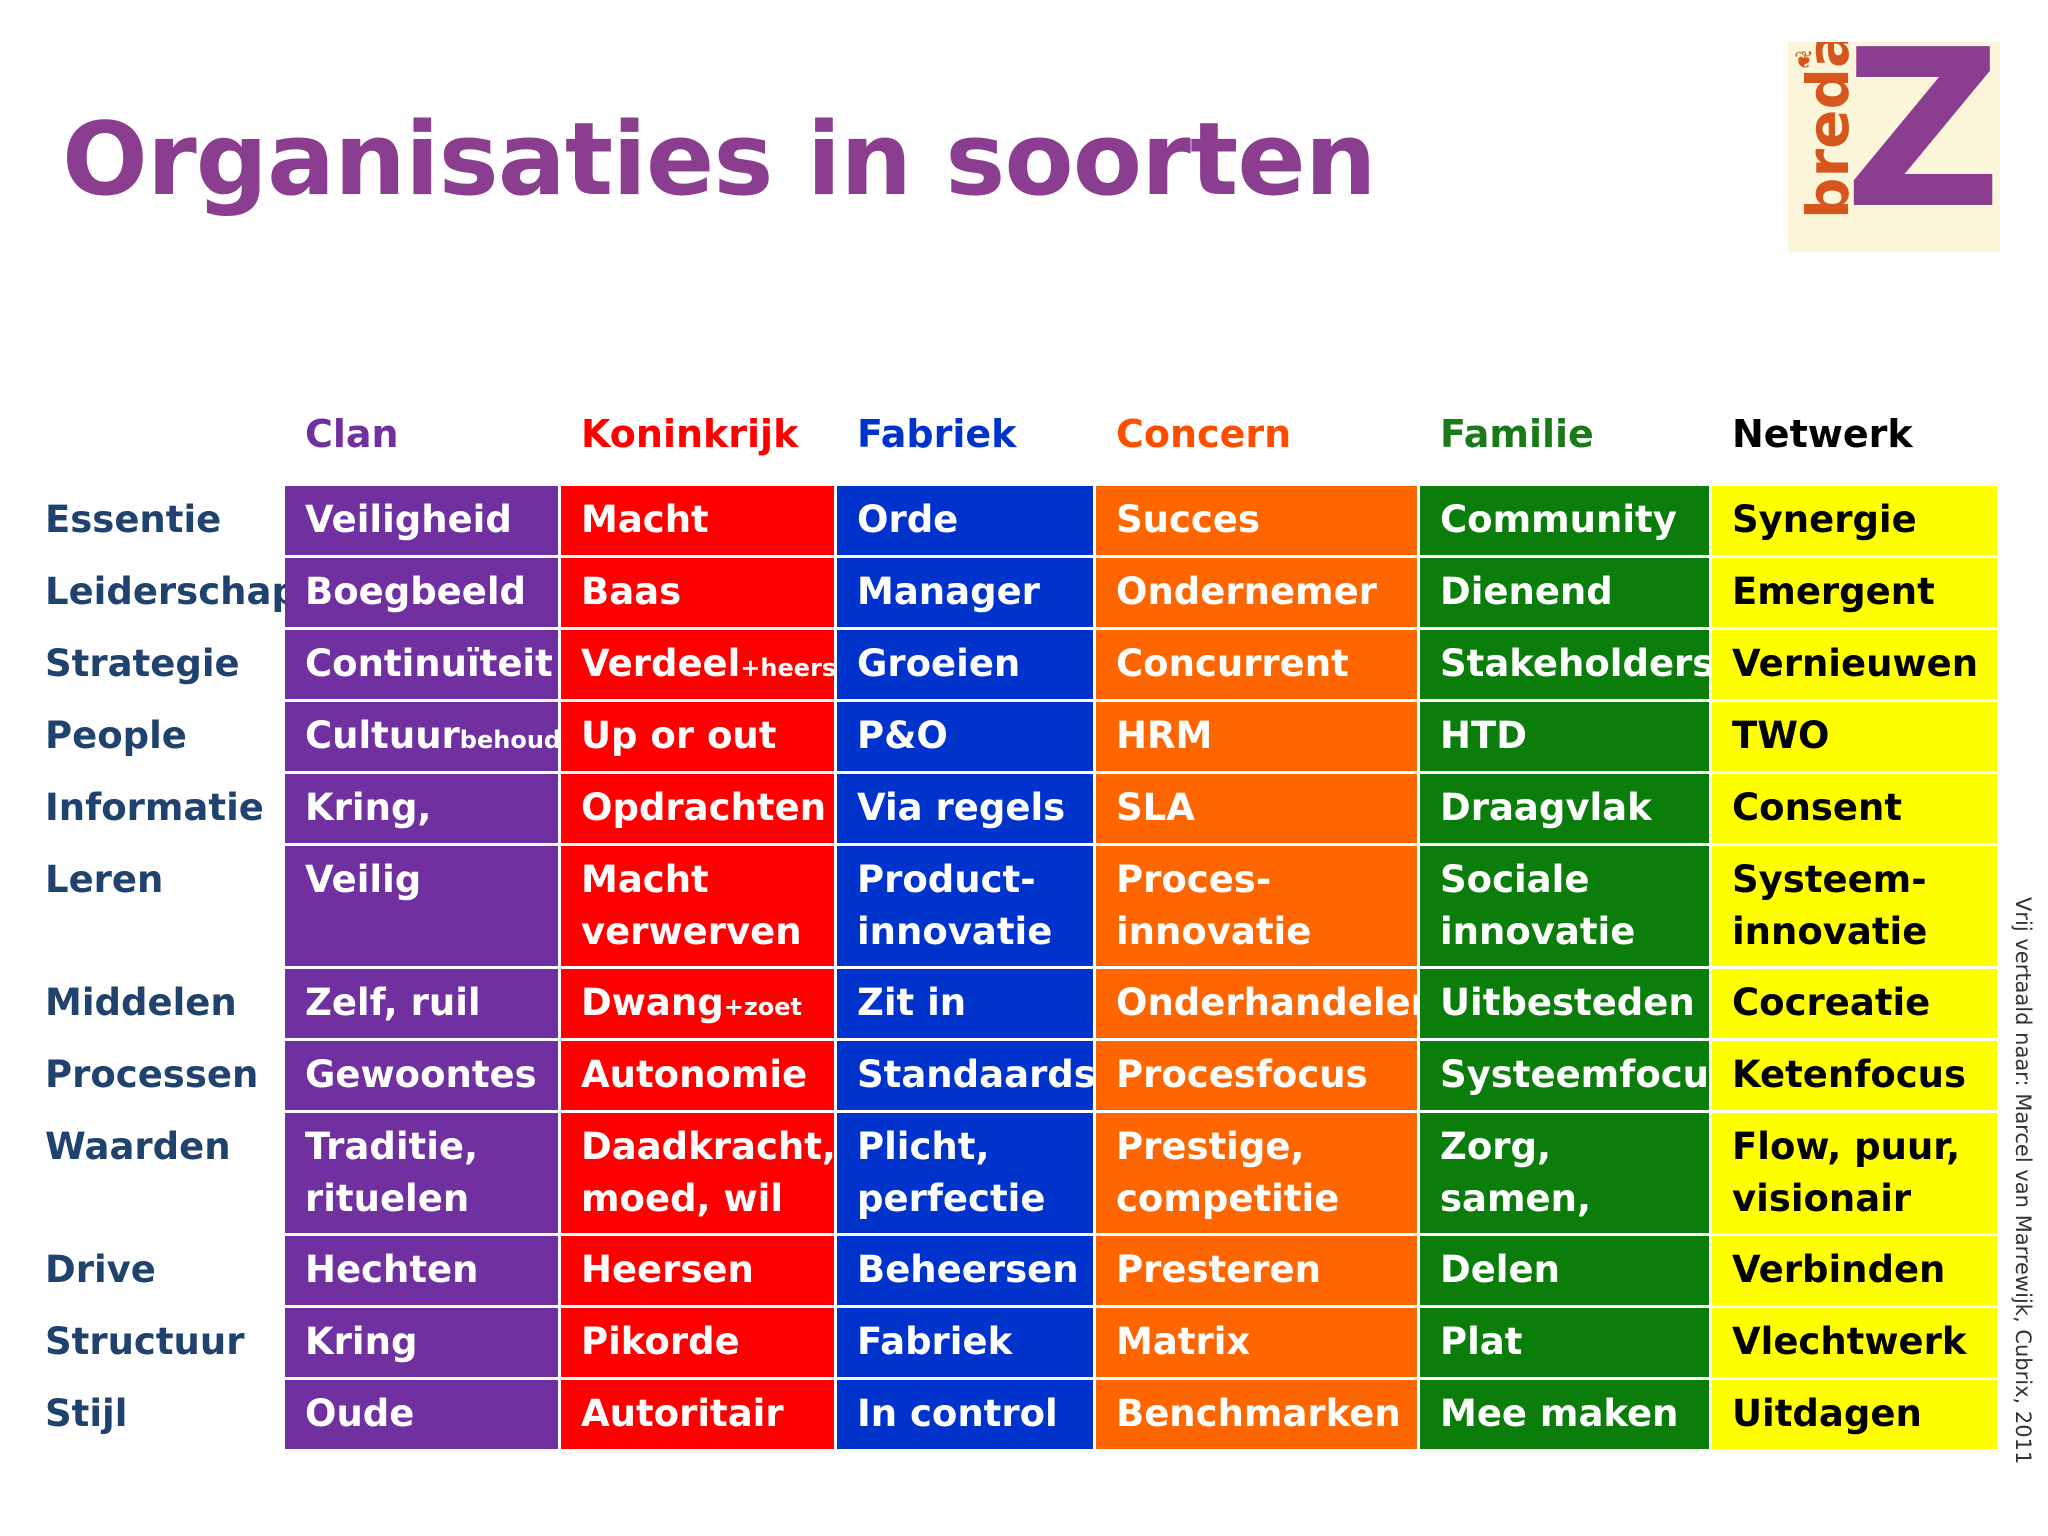  Describe the element at coordinates (1922, 147) in the screenshot. I see `logo-letter: Z` at that location.